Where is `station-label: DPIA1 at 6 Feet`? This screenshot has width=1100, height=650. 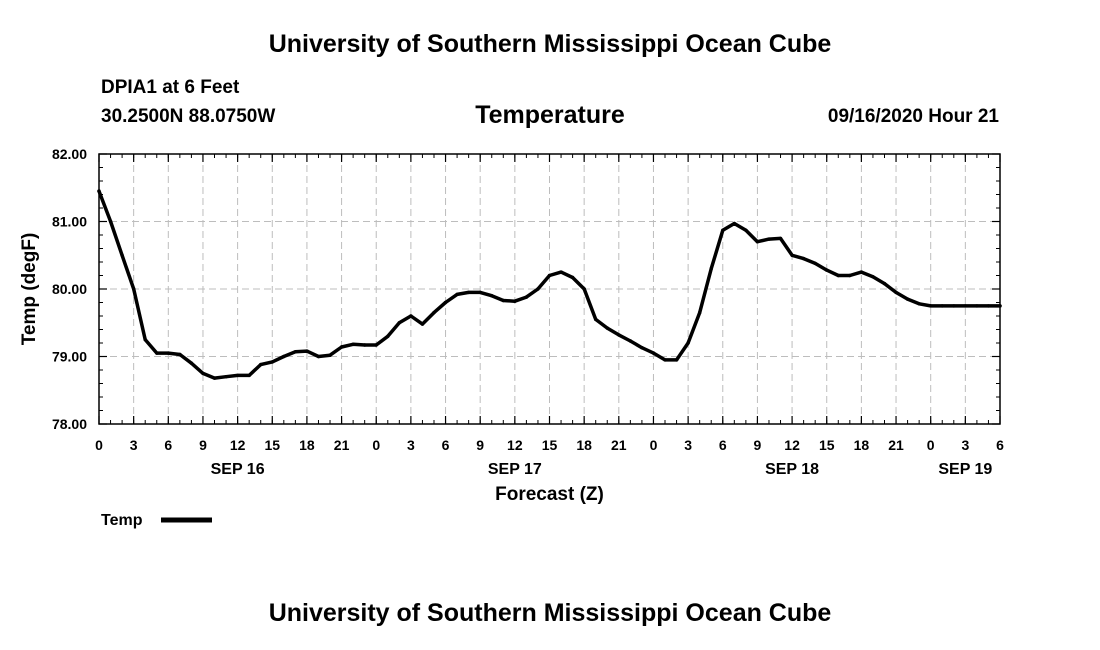 station-label: DPIA1 at 6 Feet is located at coordinates (170, 87).